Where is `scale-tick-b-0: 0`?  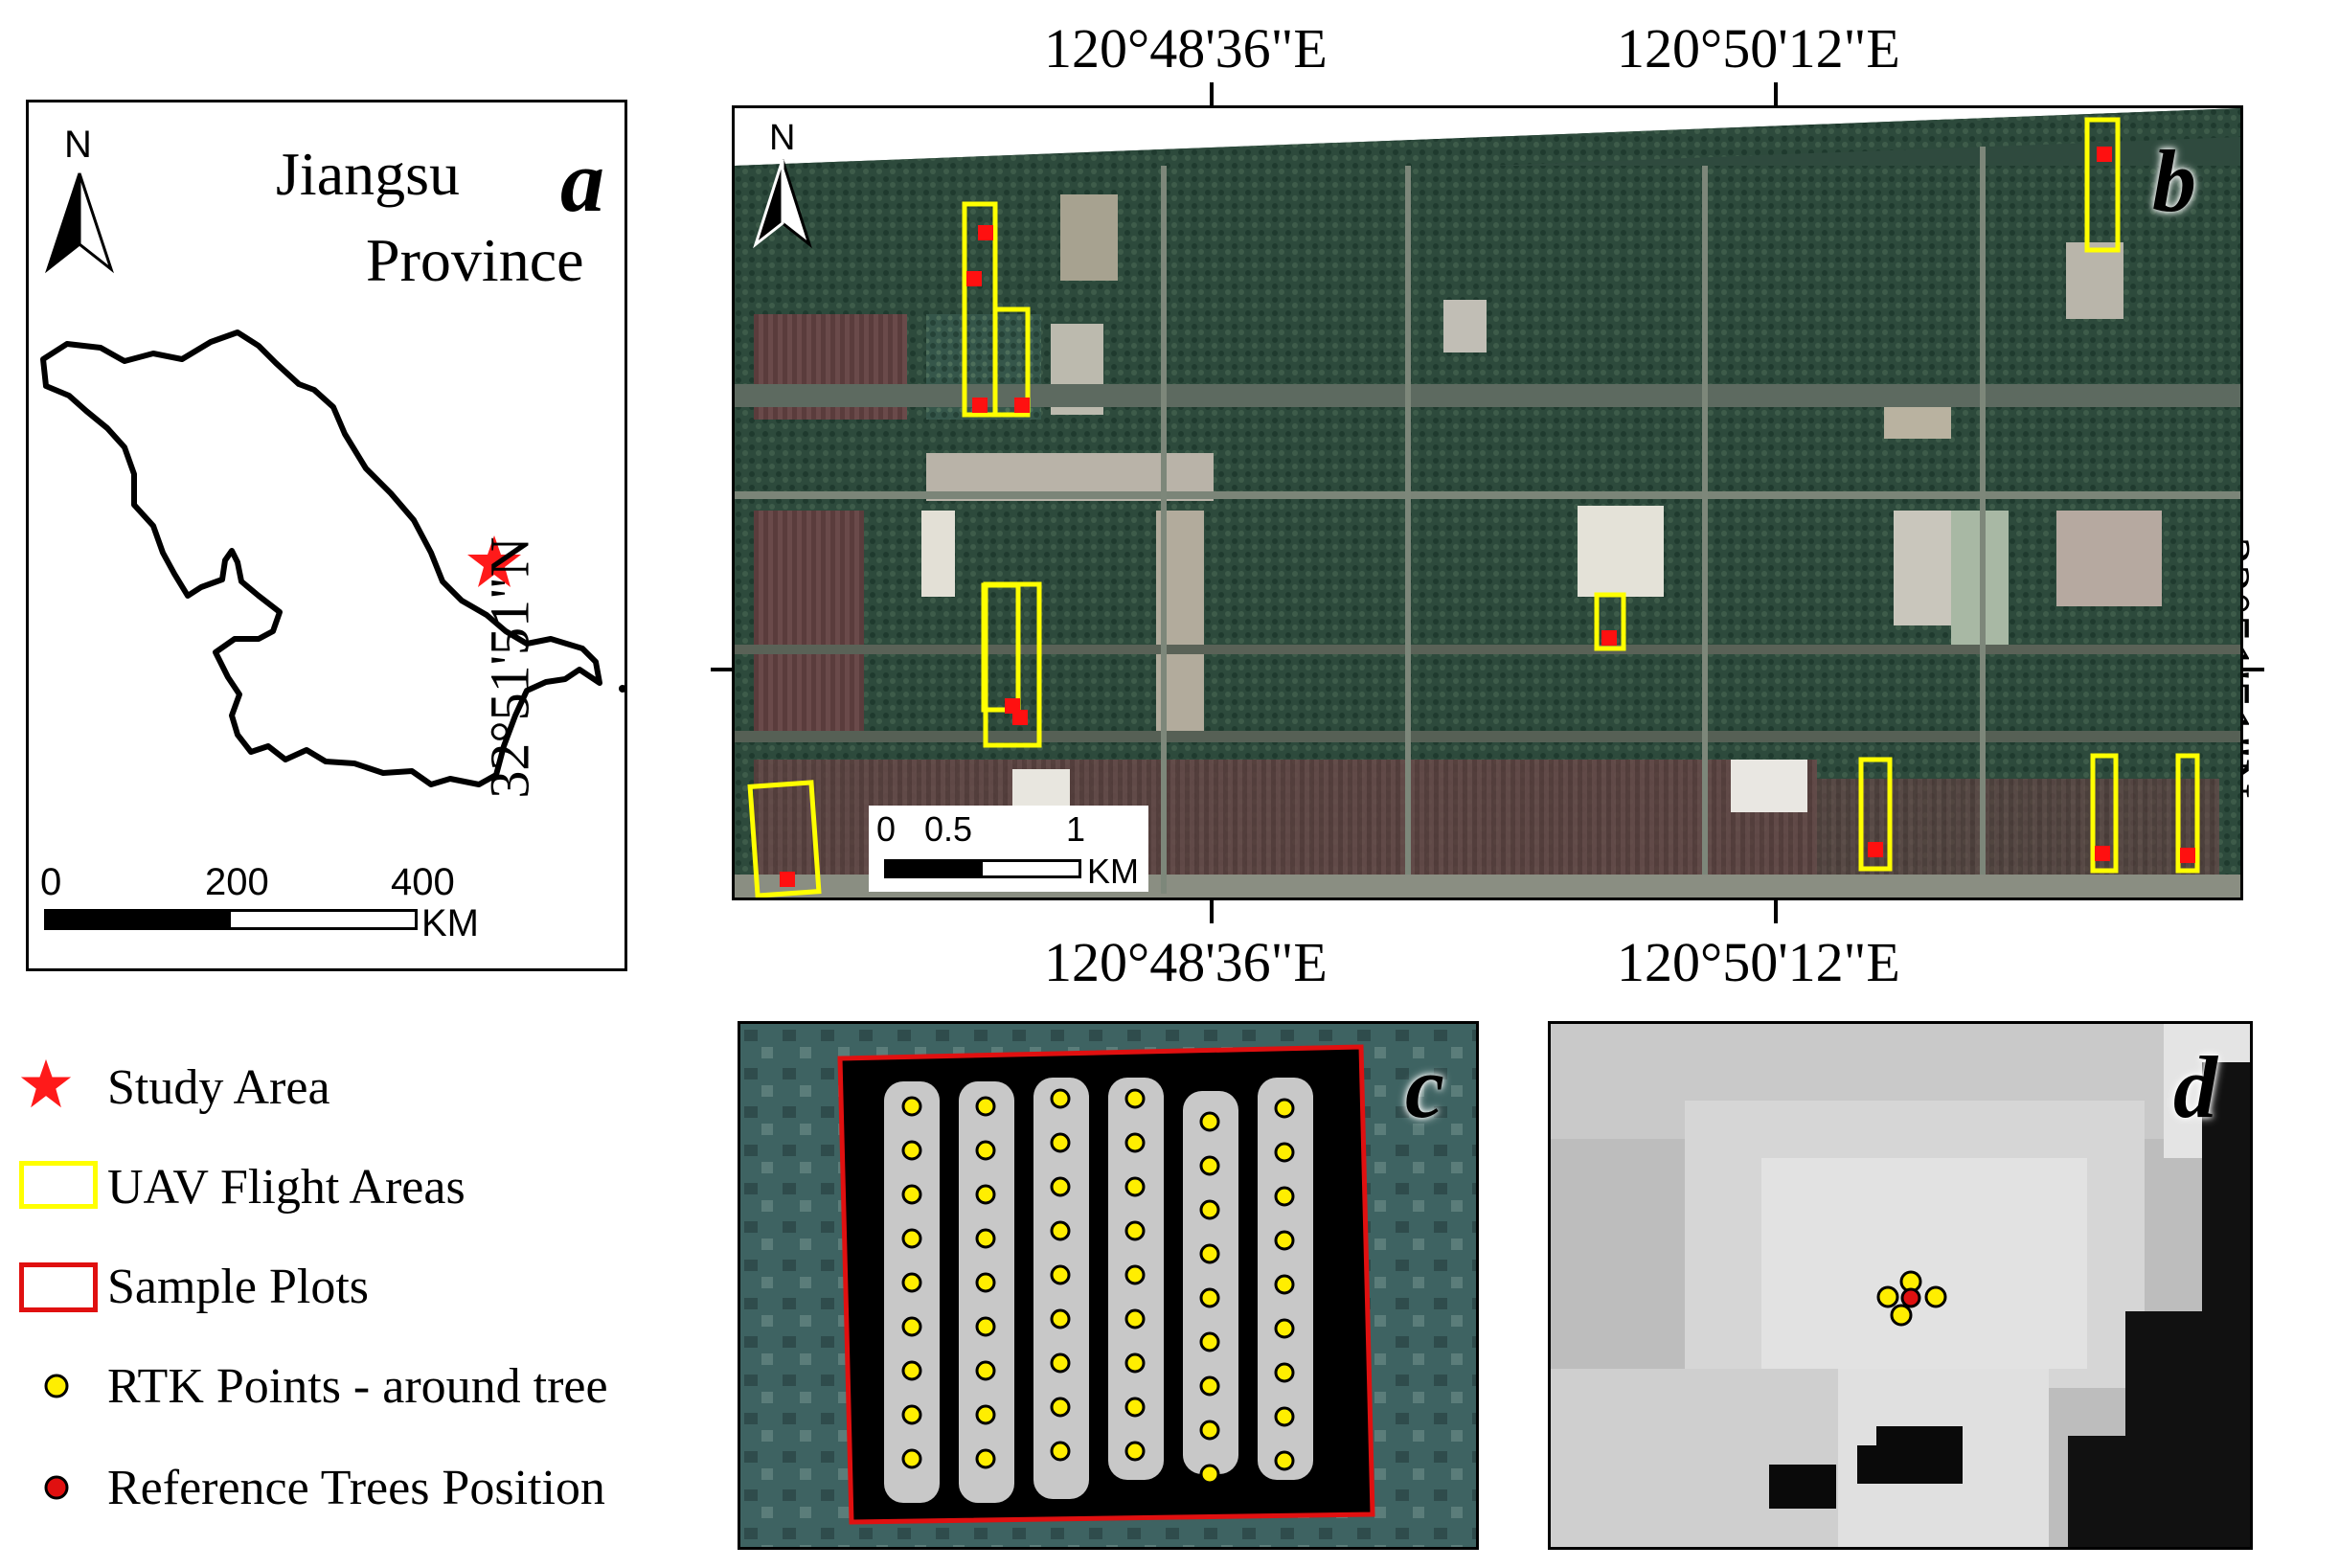
scale-tick-b-0: 0 is located at coordinates (886, 829).